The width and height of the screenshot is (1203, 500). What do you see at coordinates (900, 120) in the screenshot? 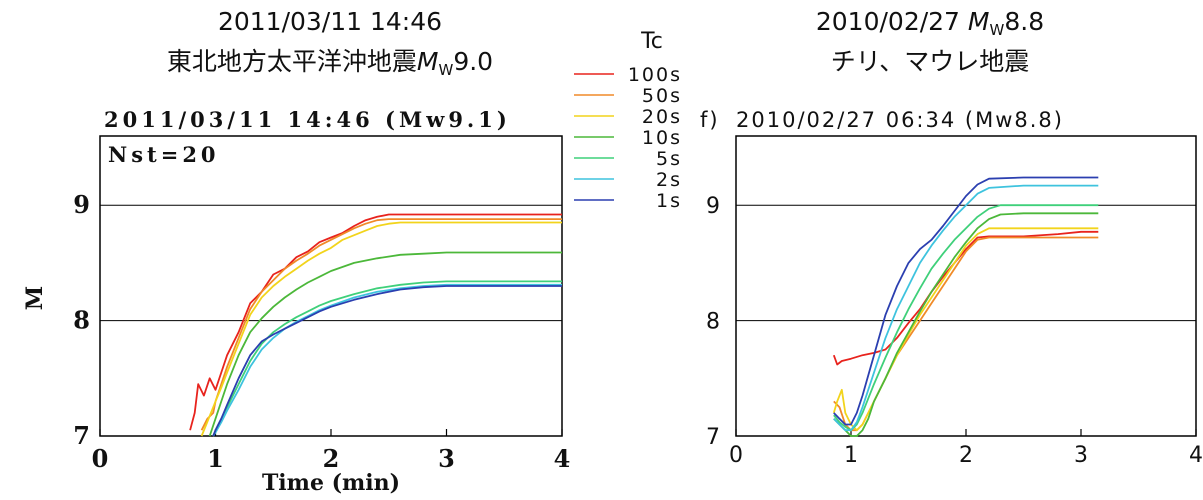
I see `right-chart-header: 2010/02/27 06:34 (Mw8.8)` at bounding box center [900, 120].